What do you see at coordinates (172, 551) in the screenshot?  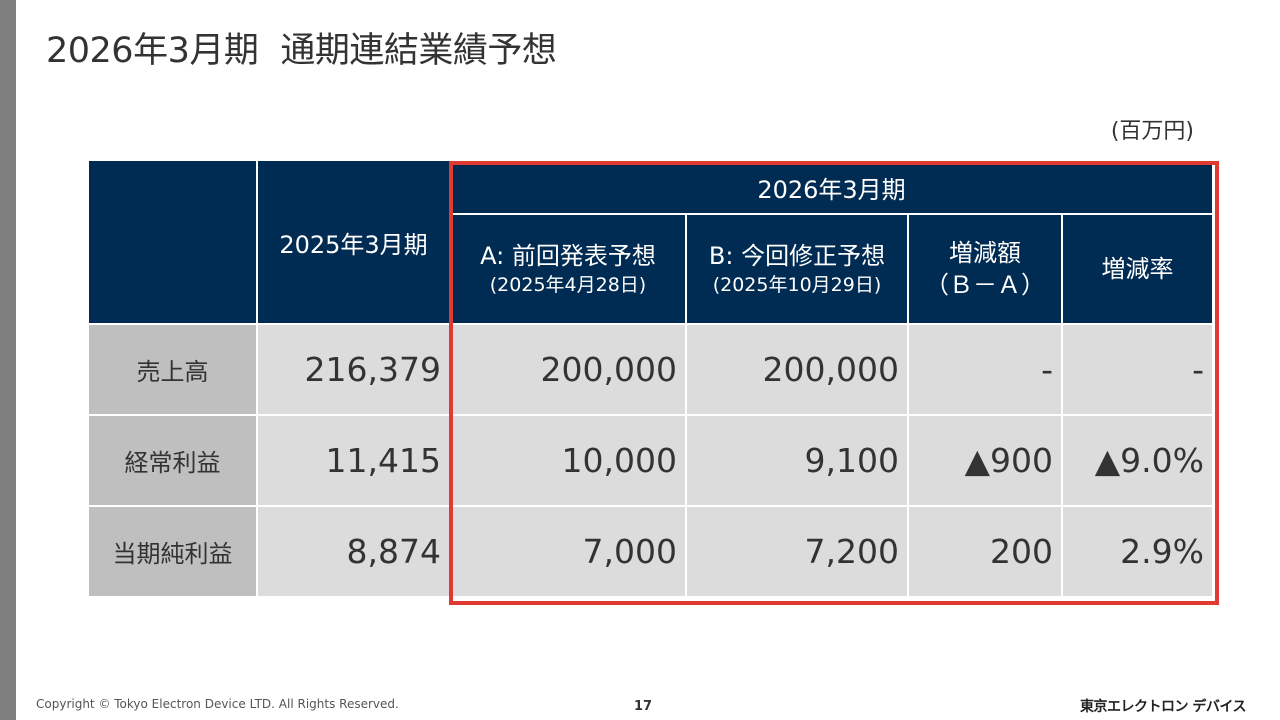 I see `row-label: 当期純利益` at bounding box center [172, 551].